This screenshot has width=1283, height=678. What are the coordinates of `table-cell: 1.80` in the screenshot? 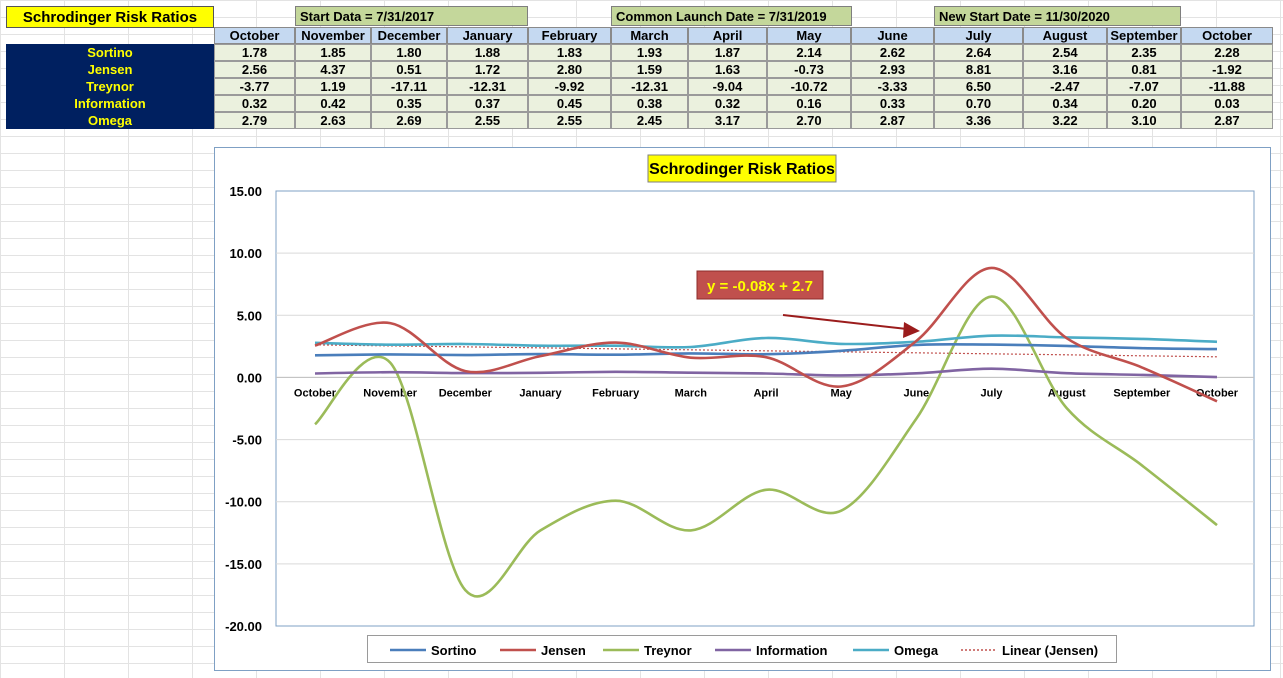 It's located at (409, 52).